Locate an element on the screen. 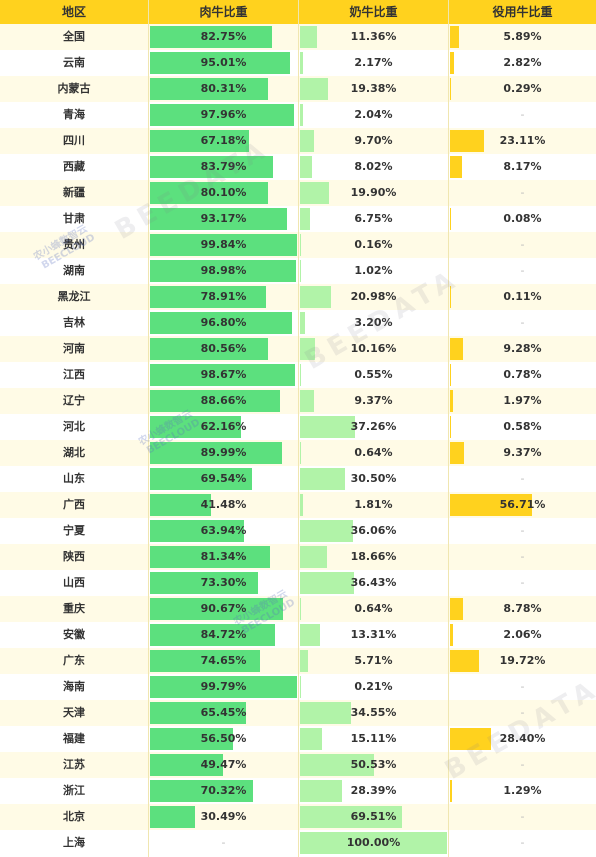 This screenshot has width=596, height=857. beef-cell: 67.18% is located at coordinates (223, 141).